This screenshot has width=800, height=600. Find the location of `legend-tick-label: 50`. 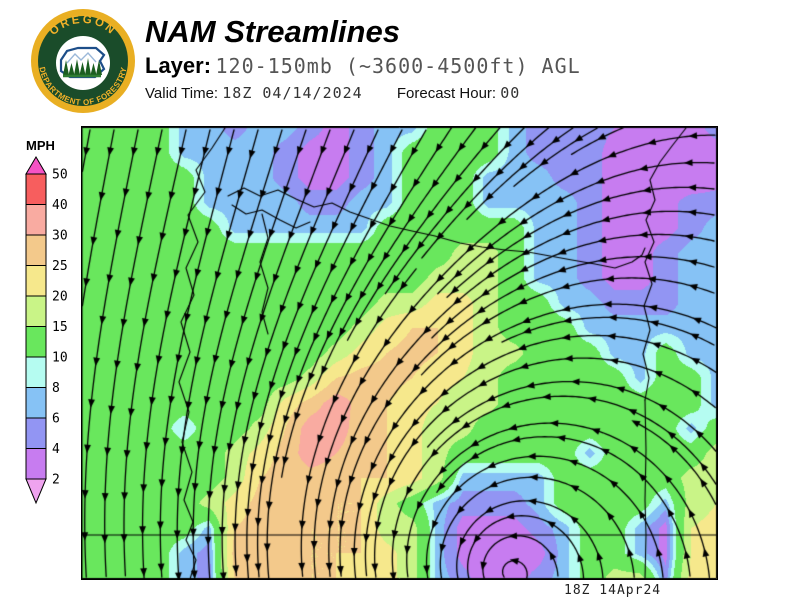

legend-tick-label: 50 is located at coordinates (60, 175).